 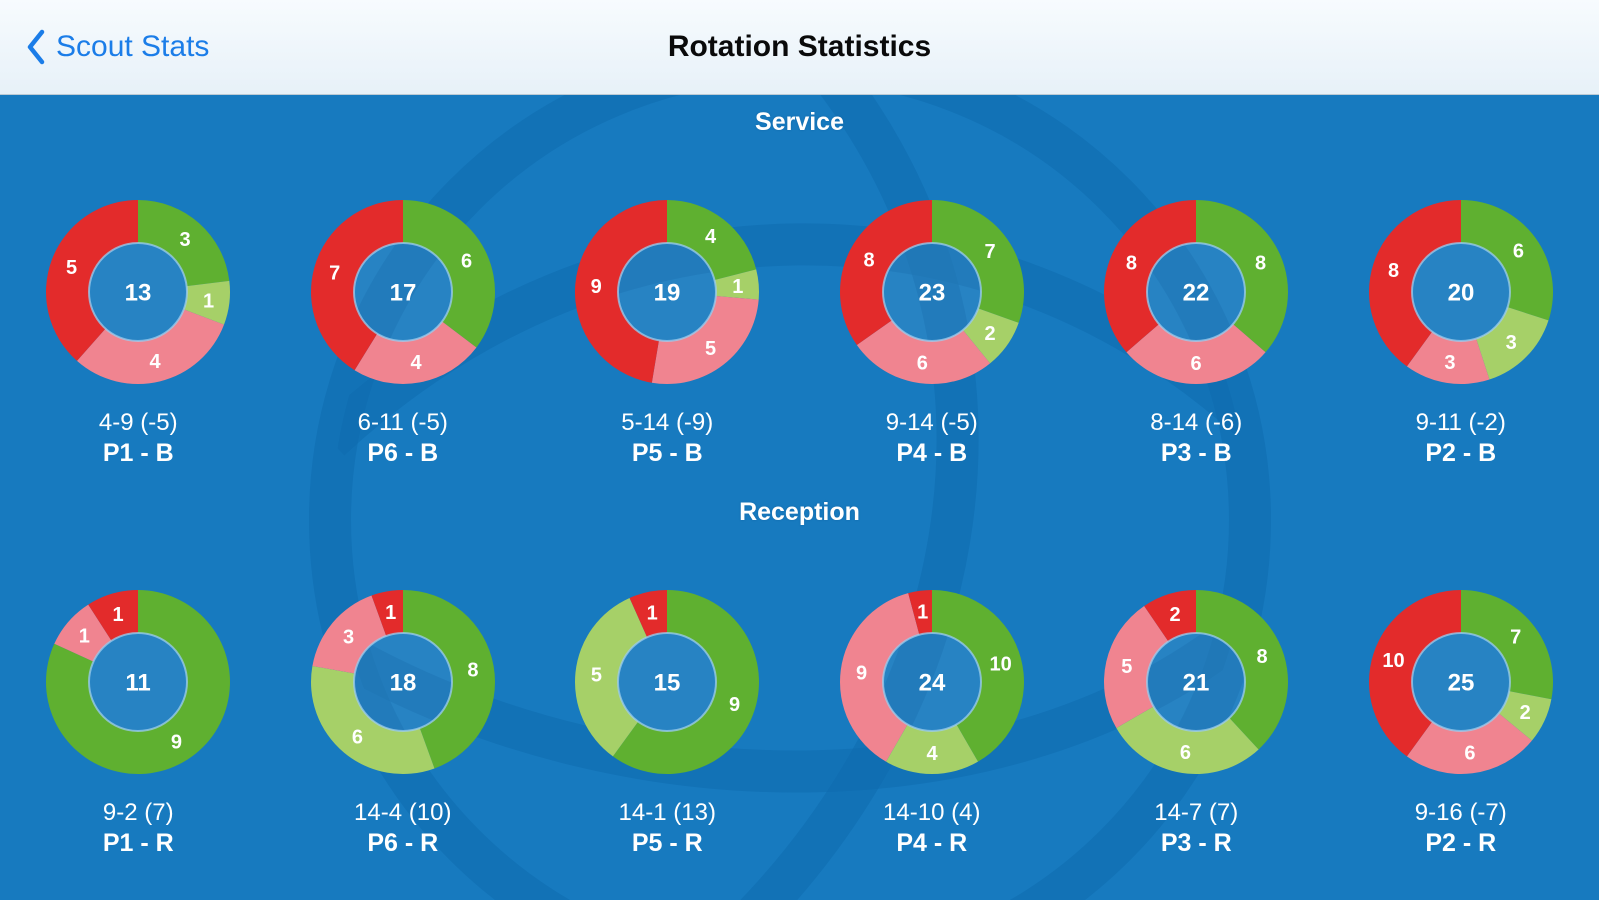 I want to click on chart-total-label: 23, so click(x=931, y=292).